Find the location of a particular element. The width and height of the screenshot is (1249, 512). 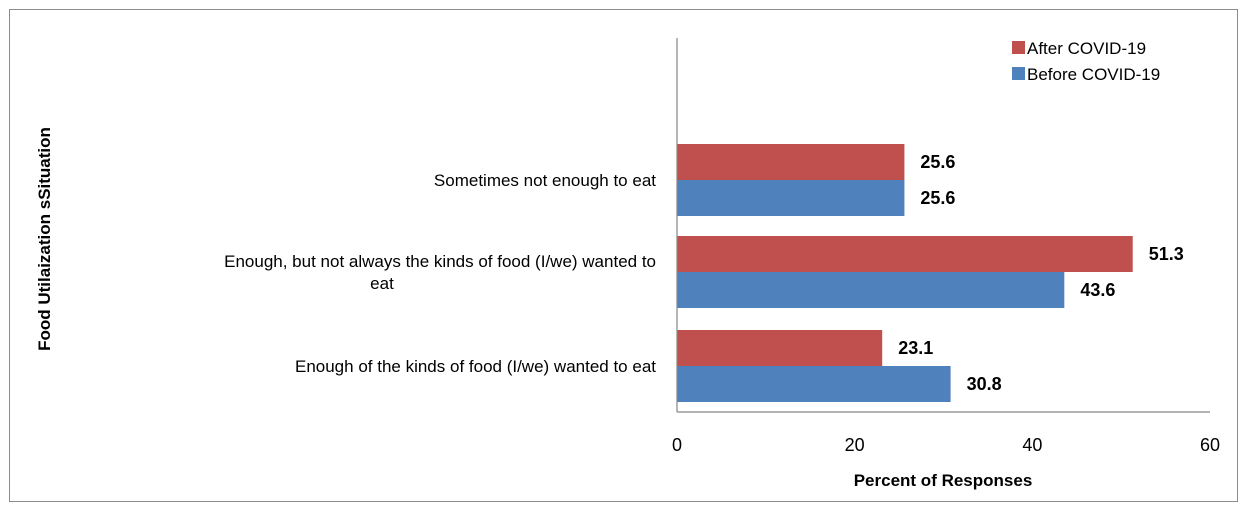

legend-swatch-before is located at coordinates (1018, 73).